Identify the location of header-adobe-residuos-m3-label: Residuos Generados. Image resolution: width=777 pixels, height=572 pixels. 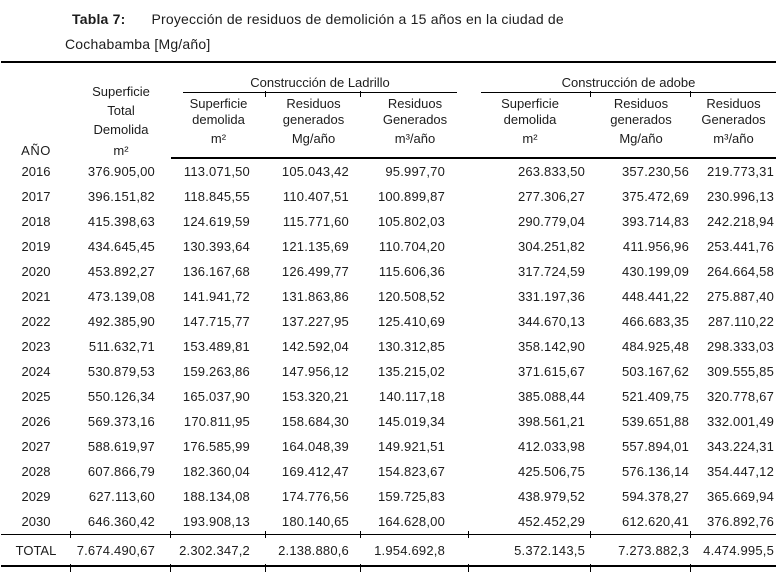
(733, 111).